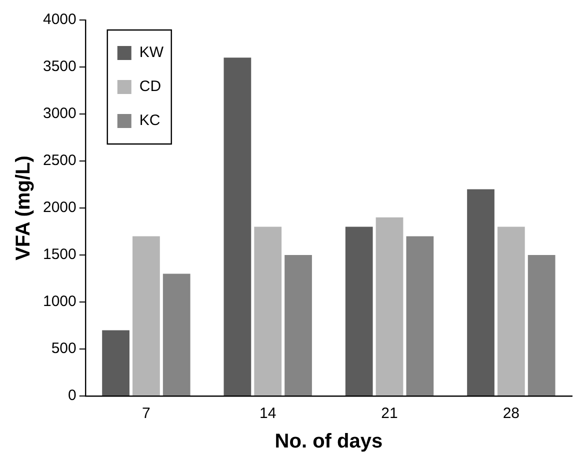 Image resolution: width=584 pixels, height=466 pixels. I want to click on x-tick-label: 14, so click(268, 413).